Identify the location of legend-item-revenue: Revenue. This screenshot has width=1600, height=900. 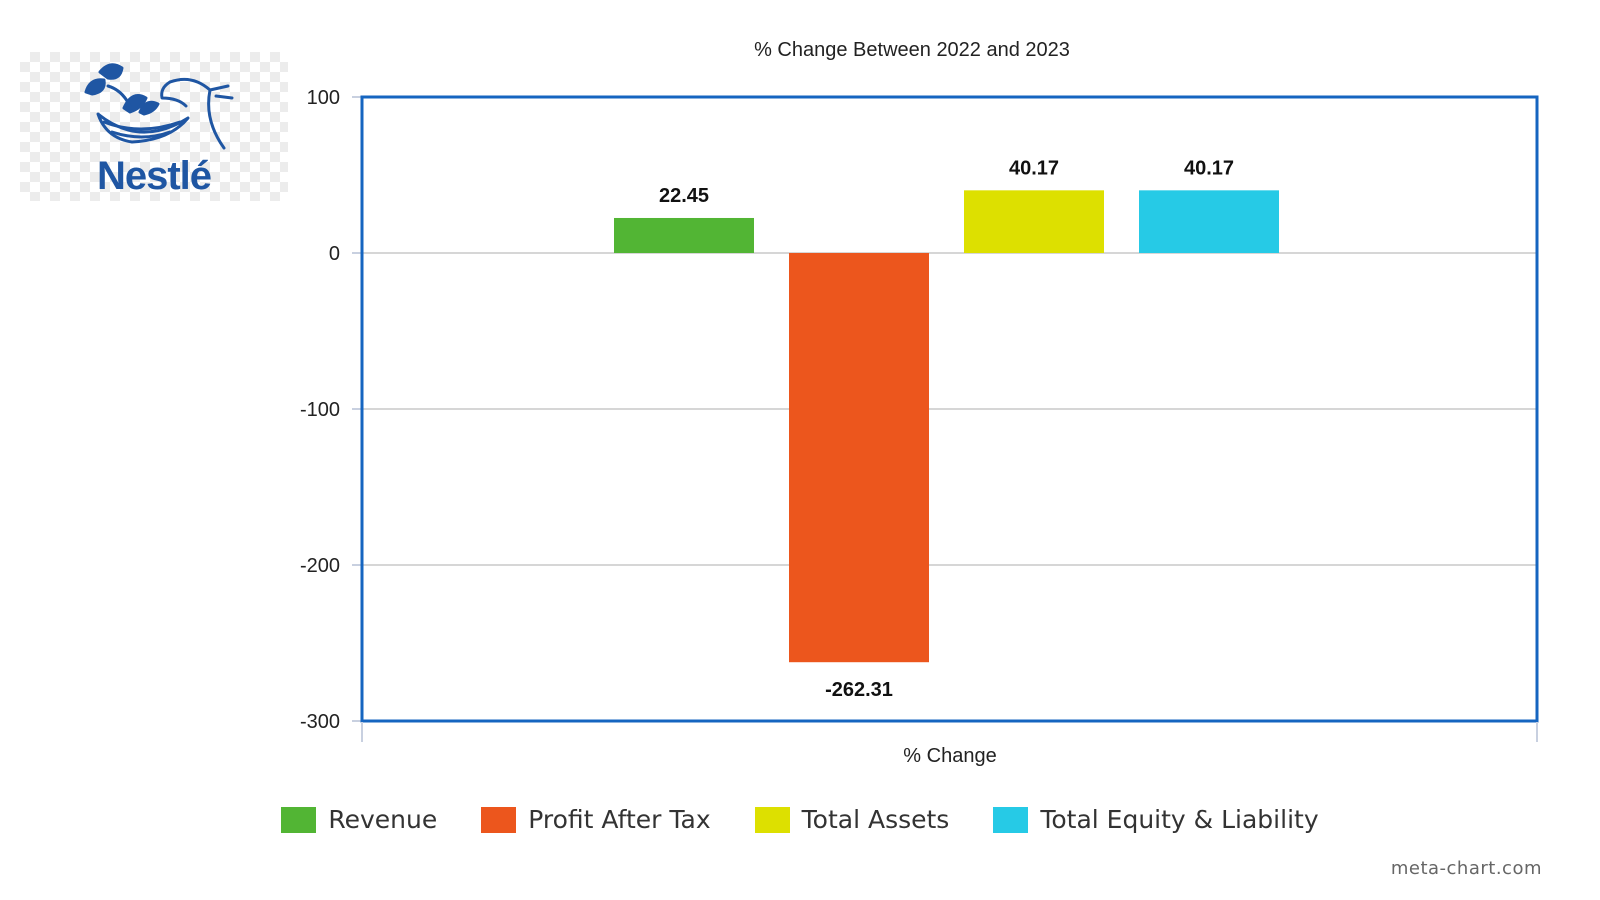
(359, 819).